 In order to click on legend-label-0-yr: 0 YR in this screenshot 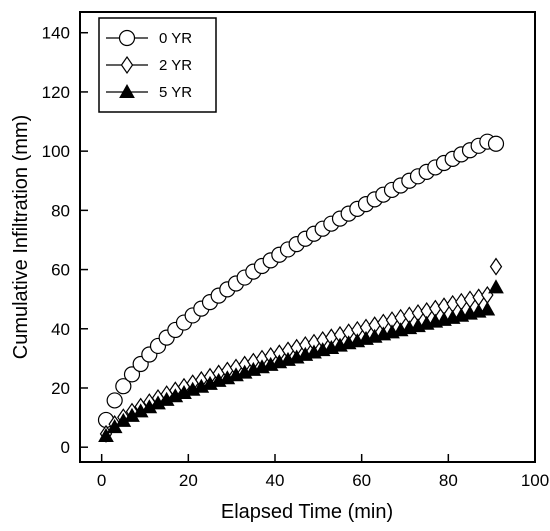, I will do `click(175, 38)`.